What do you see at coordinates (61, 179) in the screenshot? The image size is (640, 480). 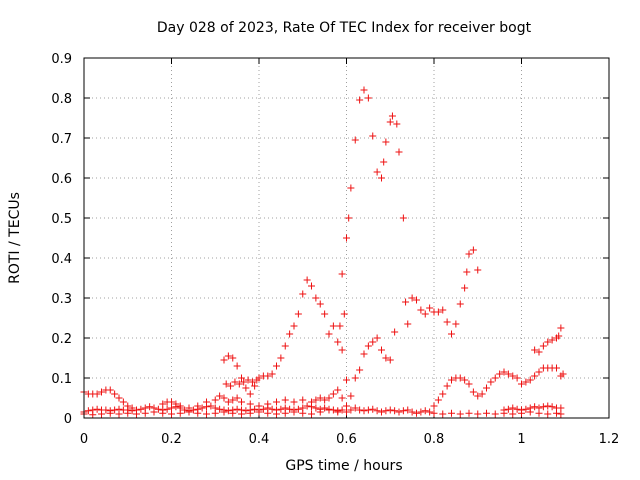 I see `y-tick-label: 0.6` at bounding box center [61, 179].